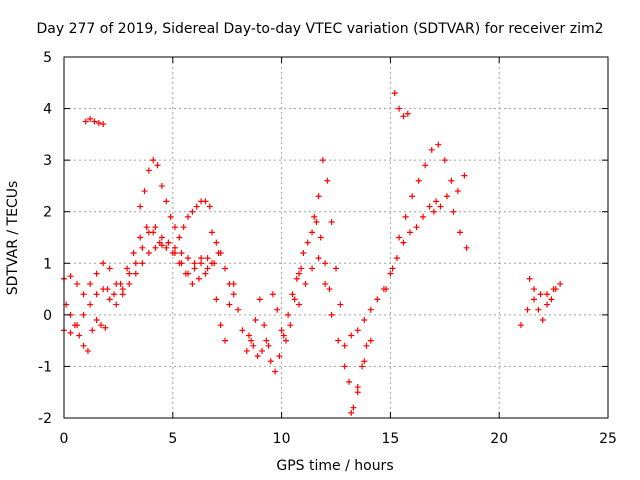 The height and width of the screenshot is (480, 640). Describe the element at coordinates (47, 264) in the screenshot. I see `y-tick-label: 1` at that location.